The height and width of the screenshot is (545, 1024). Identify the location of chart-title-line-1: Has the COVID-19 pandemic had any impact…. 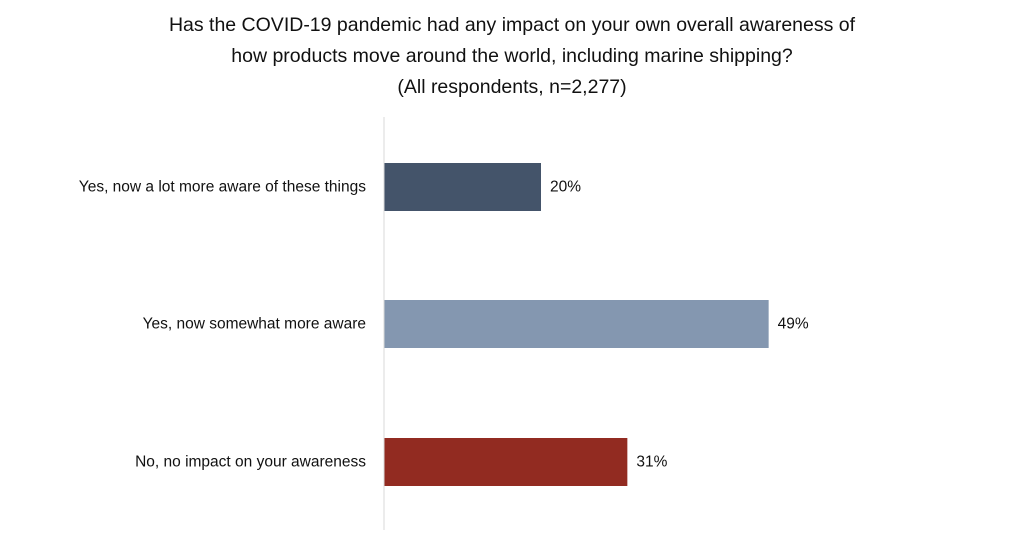
(512, 25).